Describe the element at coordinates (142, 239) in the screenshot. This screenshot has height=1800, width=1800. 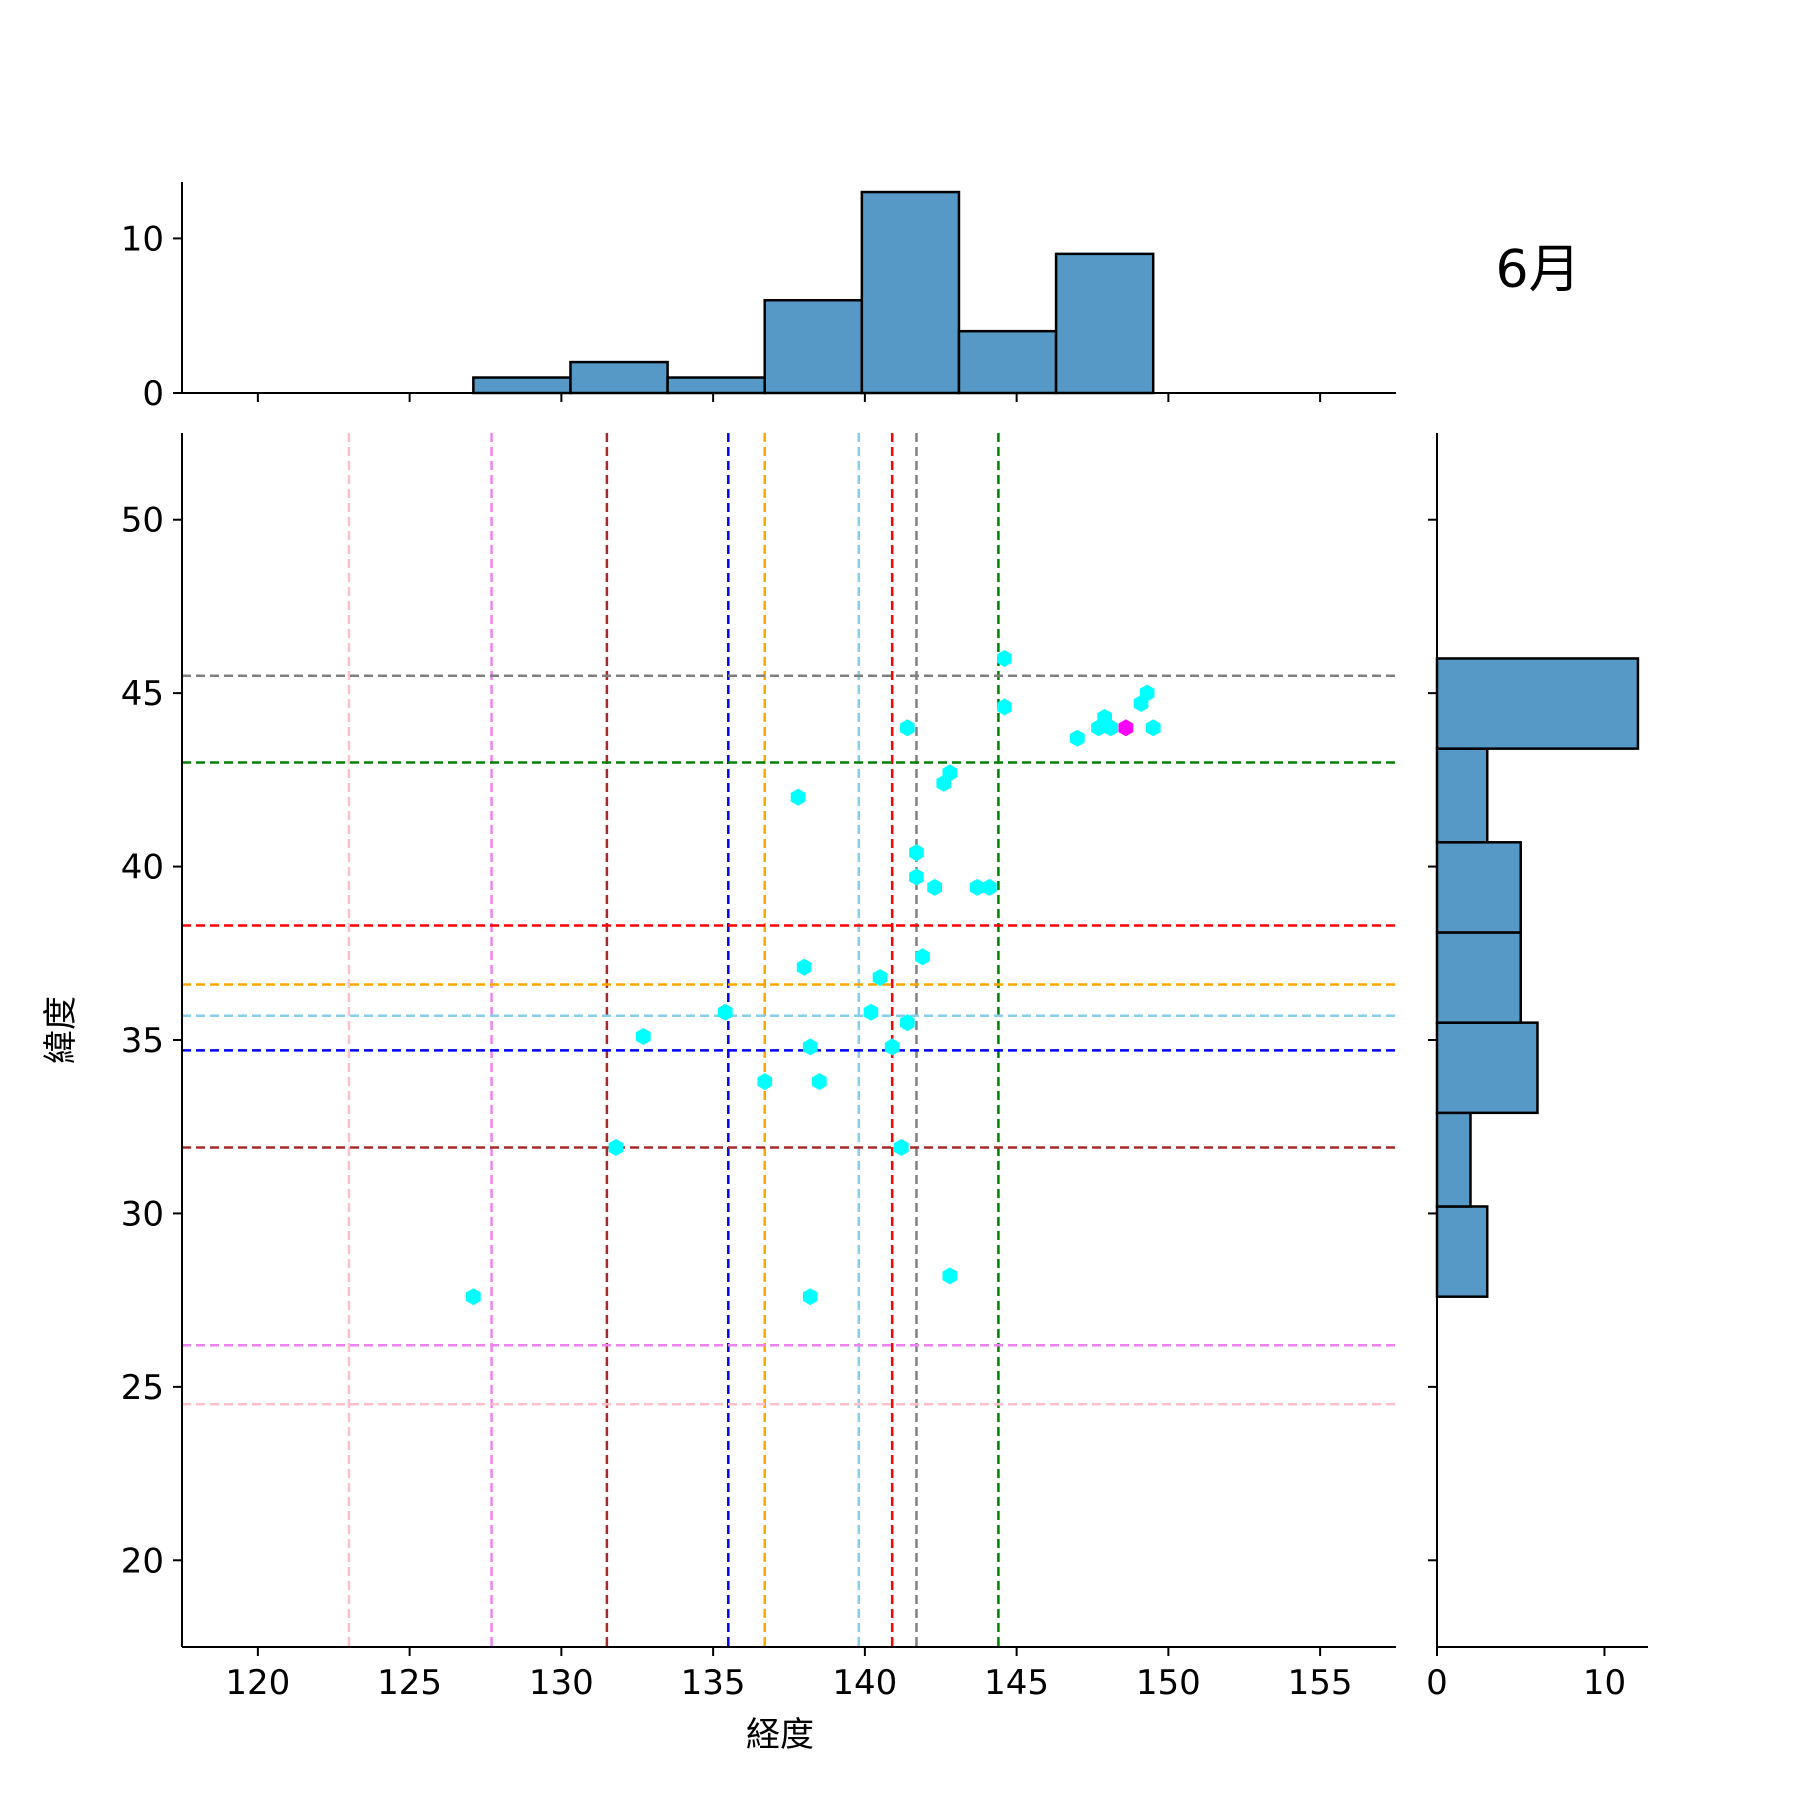
I see `top-y-tick-label-10: 10` at that location.